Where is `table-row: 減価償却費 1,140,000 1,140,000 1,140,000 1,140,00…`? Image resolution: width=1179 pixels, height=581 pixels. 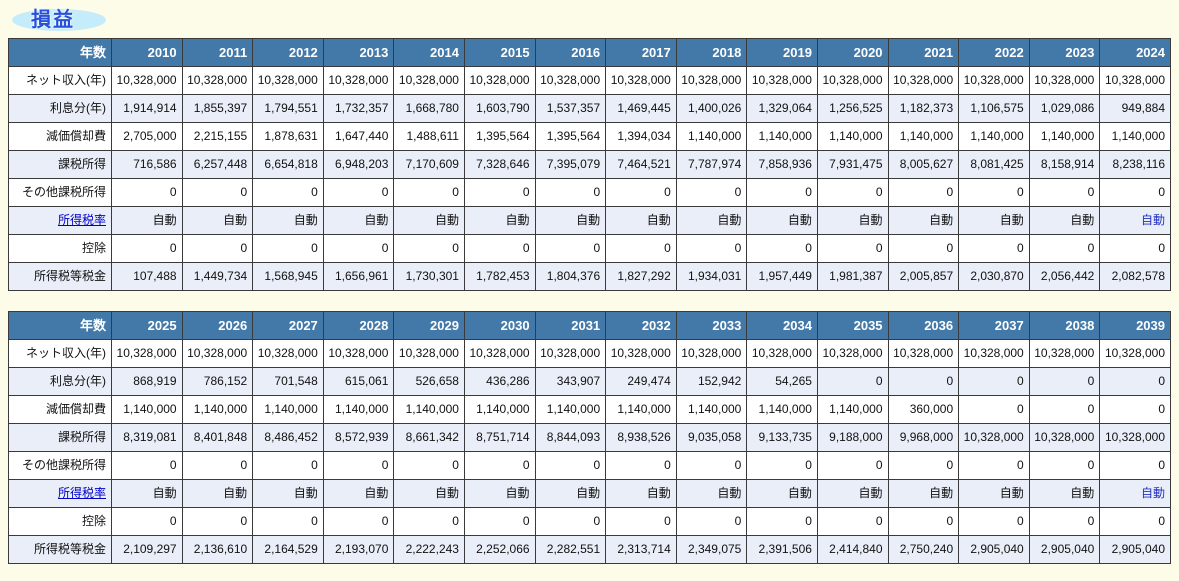 table-row: 減価償却費 1,140,000 1,140,000 1,140,000 1,140,00… is located at coordinates (589, 409).